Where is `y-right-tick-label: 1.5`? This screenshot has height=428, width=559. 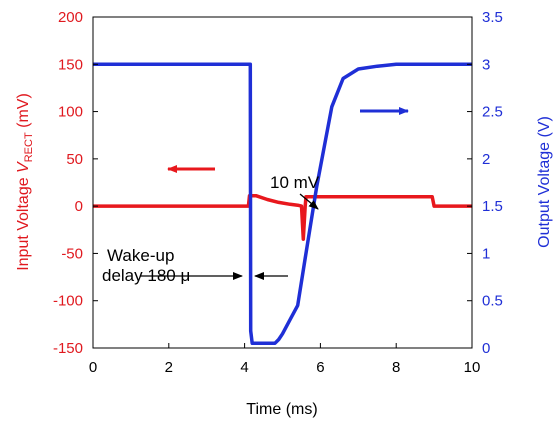 y-right-tick-label: 1.5 is located at coordinates (492, 206).